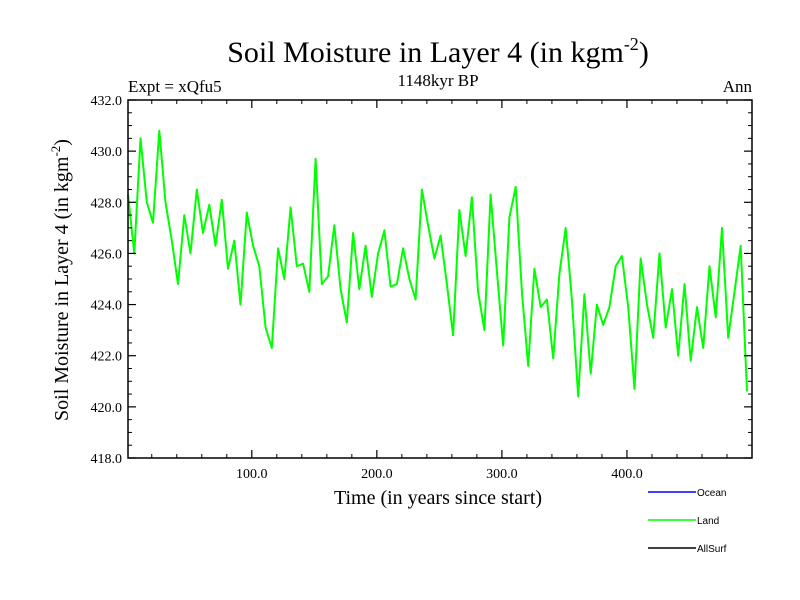 This screenshot has height=600, width=800. Describe the element at coordinates (107, 254) in the screenshot. I see `y-tick-label: 426.0` at that location.